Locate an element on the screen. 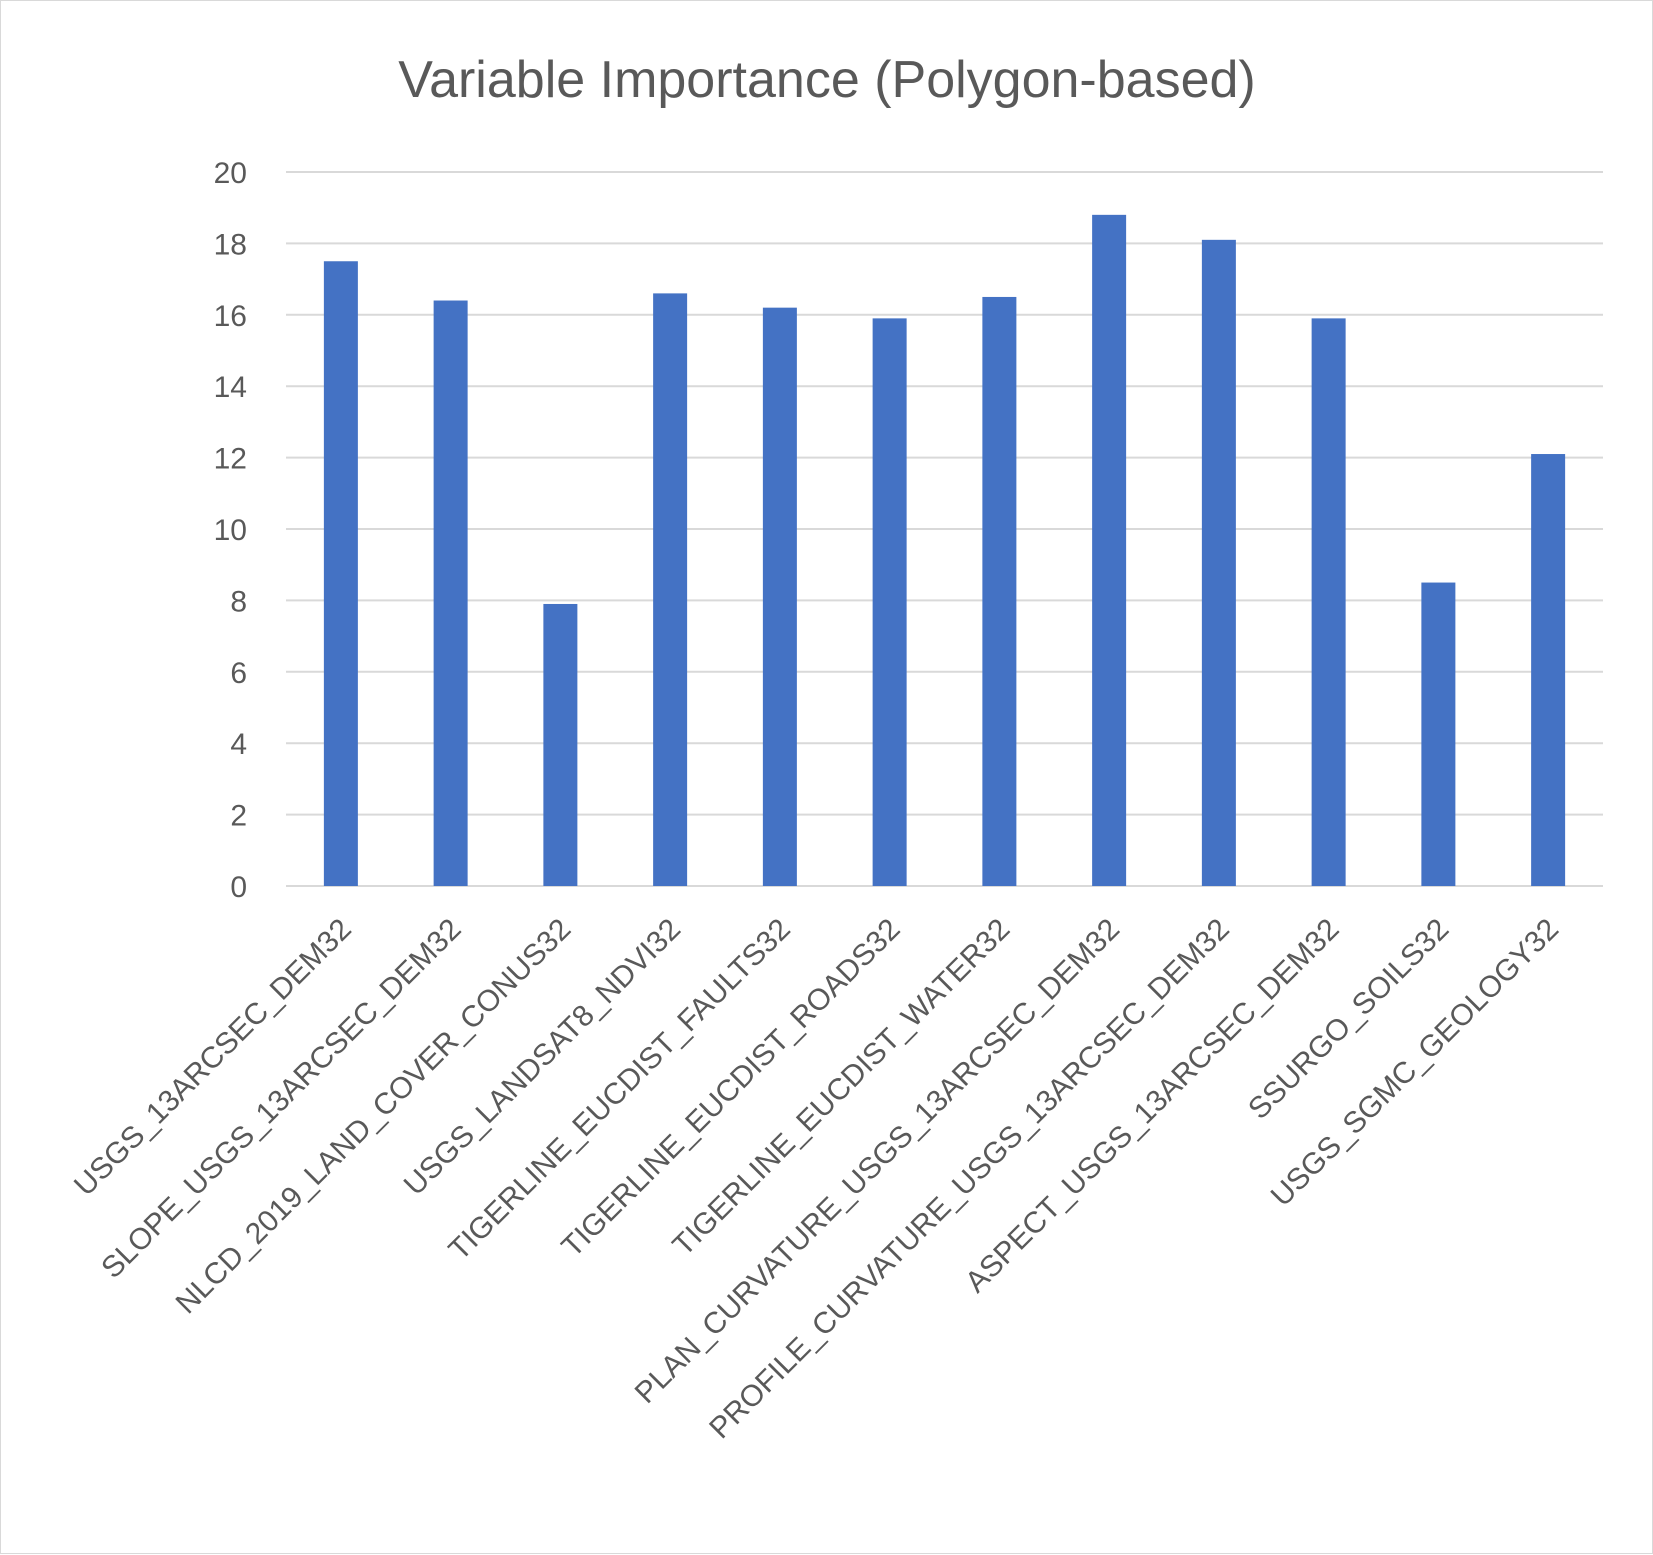  y-tick-label: 6 is located at coordinates (238, 673).